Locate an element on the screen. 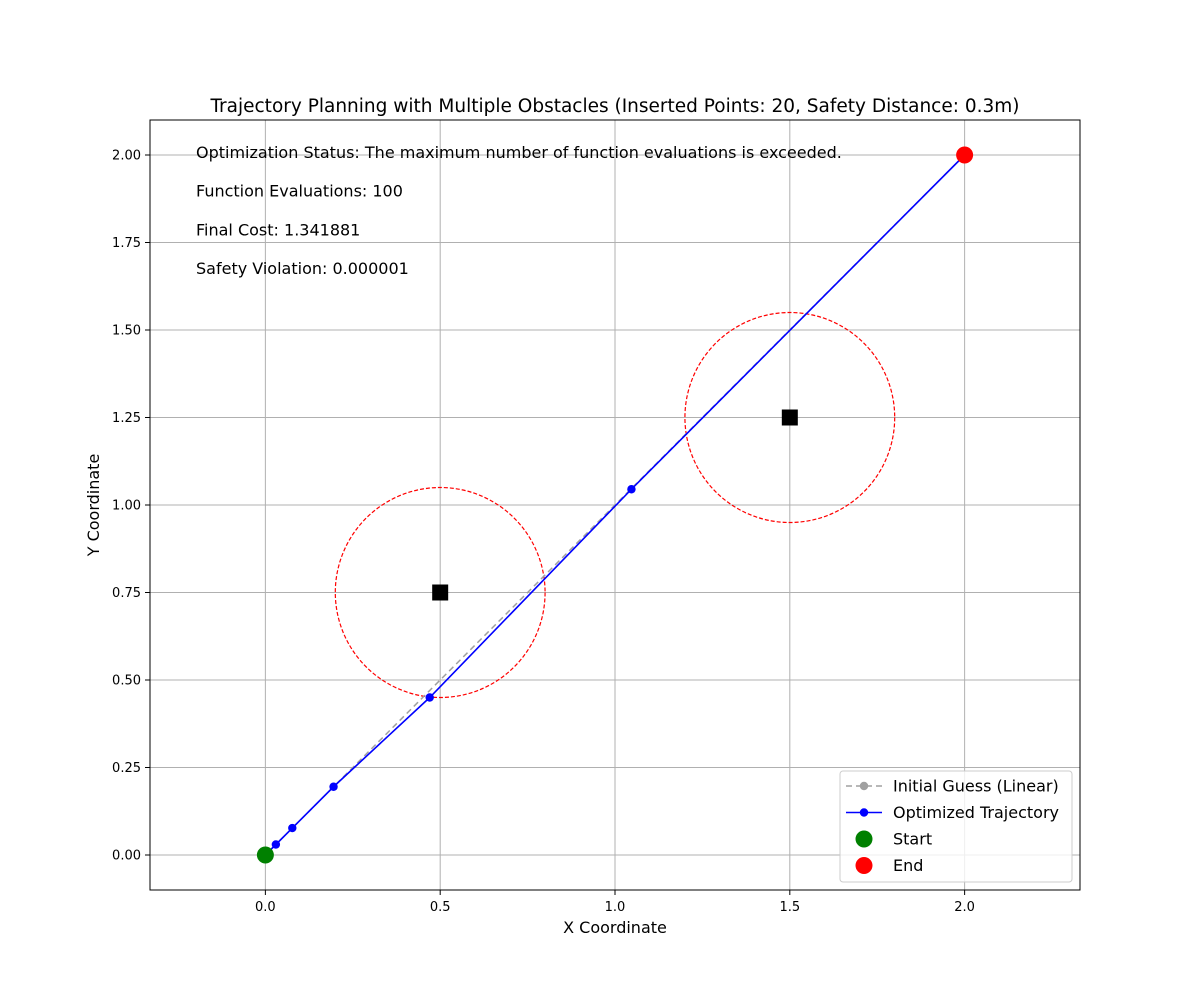  start-marker is located at coordinates (265, 855).